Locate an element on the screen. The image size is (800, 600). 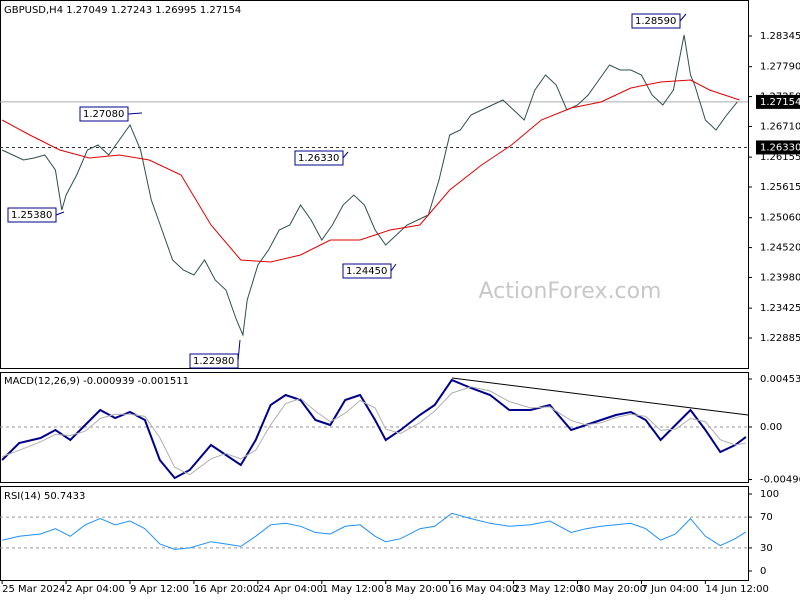
price-label: 1.26330 is located at coordinates (780, 147).